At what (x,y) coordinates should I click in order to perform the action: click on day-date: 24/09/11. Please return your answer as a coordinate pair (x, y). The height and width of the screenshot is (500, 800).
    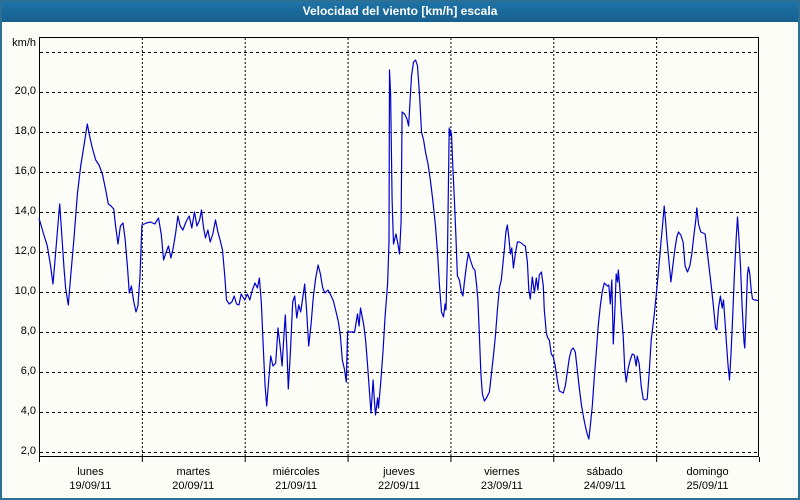
    Looking at the image, I should click on (604, 486).